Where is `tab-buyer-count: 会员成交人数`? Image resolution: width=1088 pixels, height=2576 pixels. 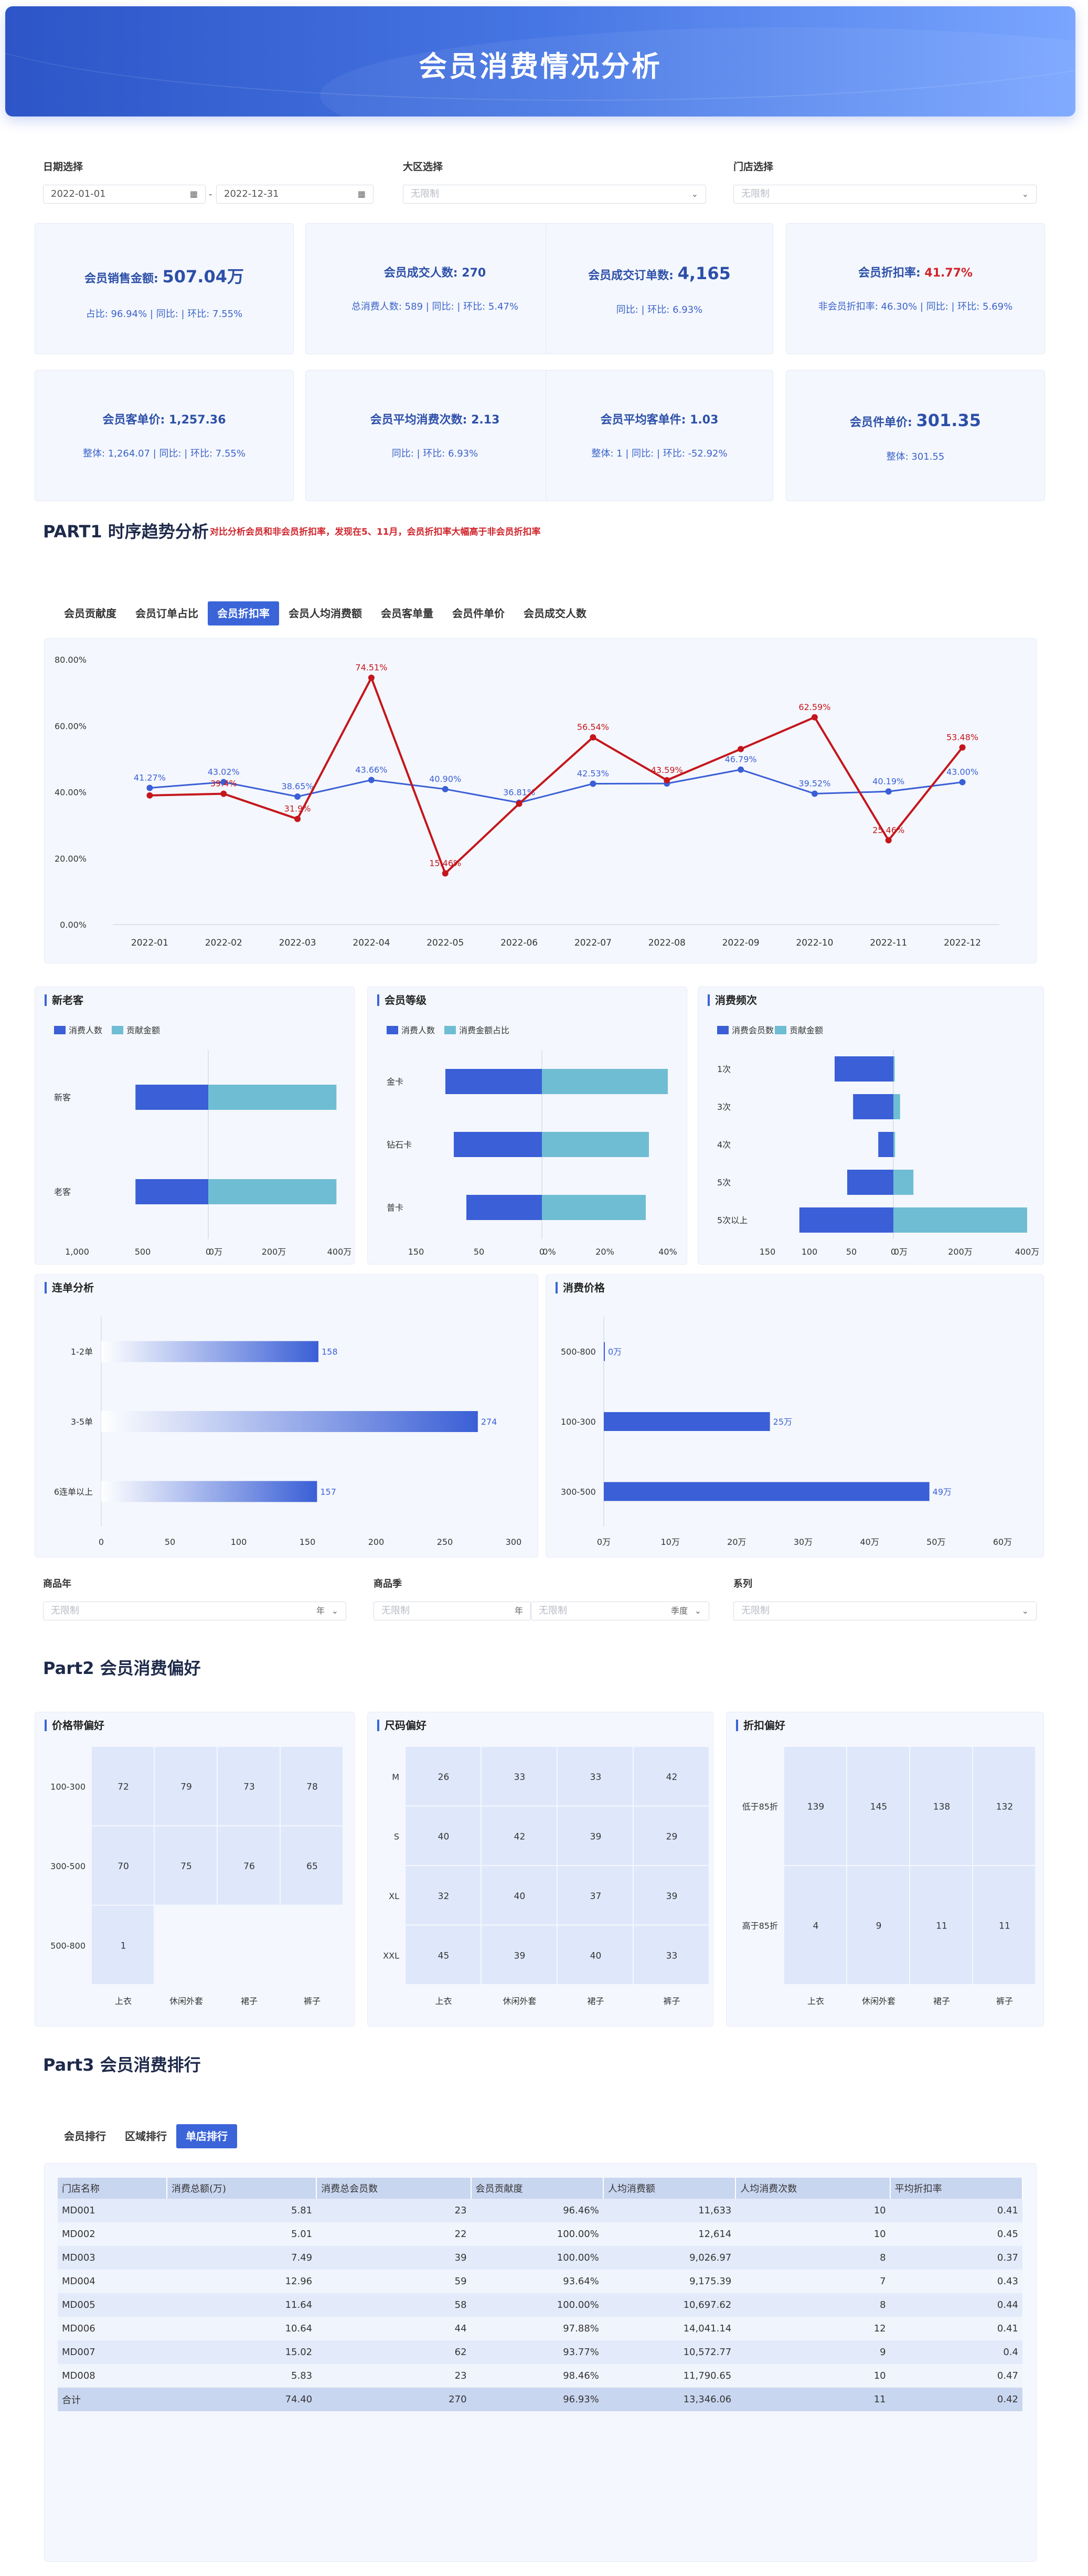
tab-buyer-count: 会员成交人数 is located at coordinates (555, 613).